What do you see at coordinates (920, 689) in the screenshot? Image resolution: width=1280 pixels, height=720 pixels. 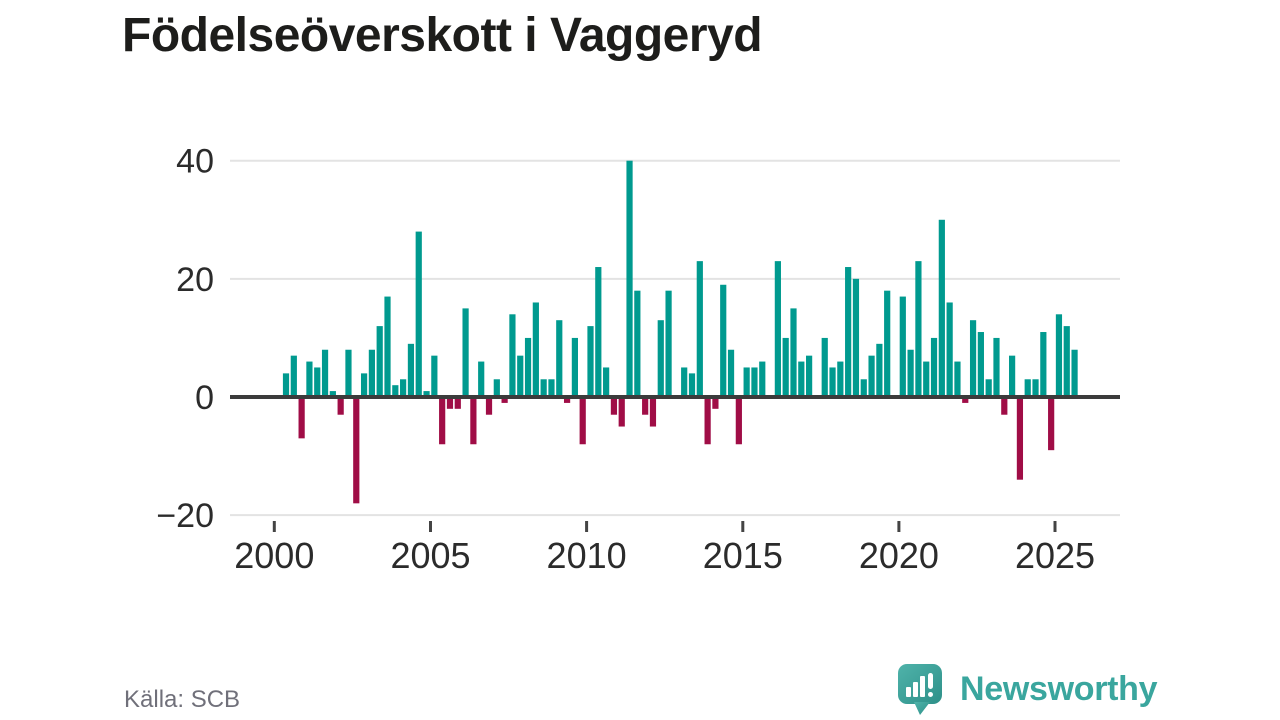 I see `newsworthy-icon` at bounding box center [920, 689].